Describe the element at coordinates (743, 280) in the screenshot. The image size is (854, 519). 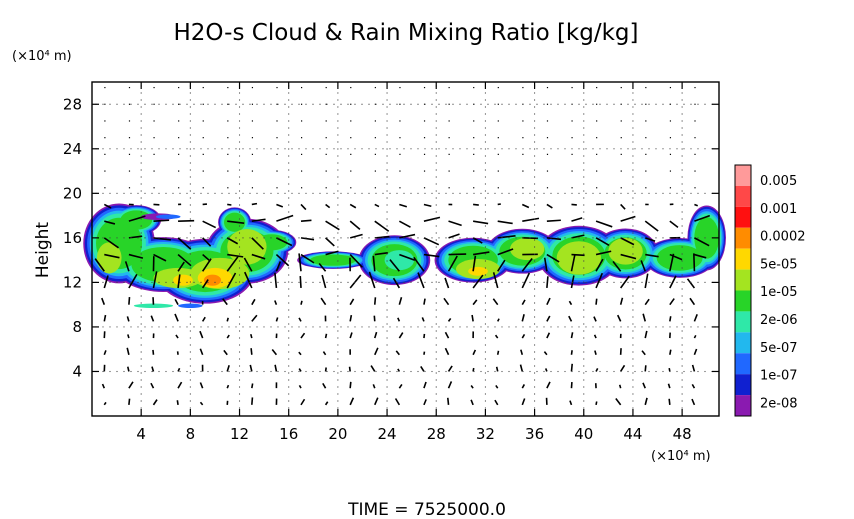
I see `colorbar-swatch` at that location.